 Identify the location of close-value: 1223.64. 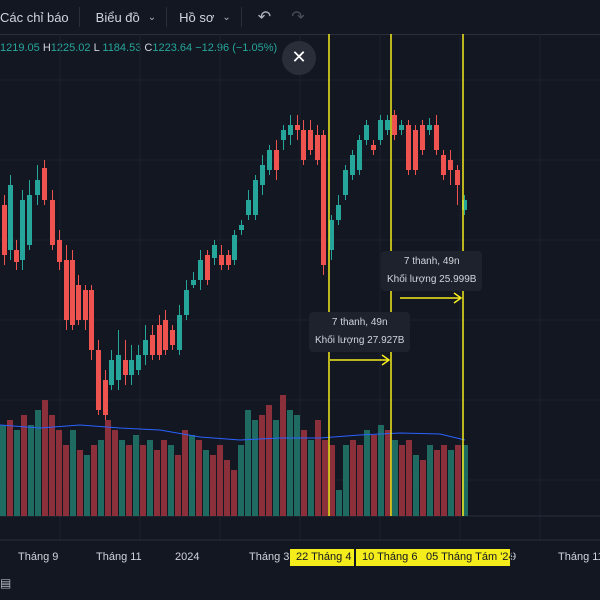
(172, 48).